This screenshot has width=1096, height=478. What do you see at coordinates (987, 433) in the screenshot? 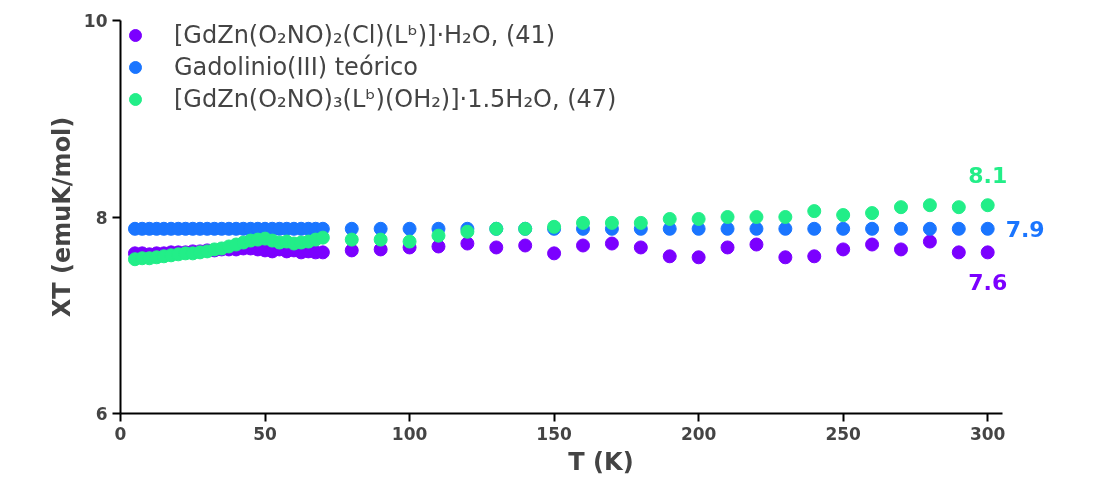
I see `x-tick-label: 300` at bounding box center [987, 433].